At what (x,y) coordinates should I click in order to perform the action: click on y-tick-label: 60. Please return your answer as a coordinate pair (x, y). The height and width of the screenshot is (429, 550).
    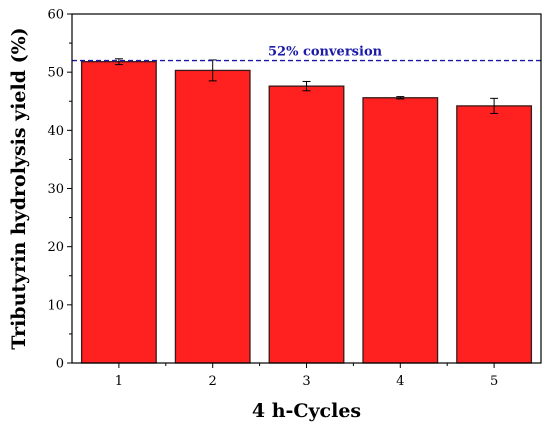
    Looking at the image, I should click on (55, 15).